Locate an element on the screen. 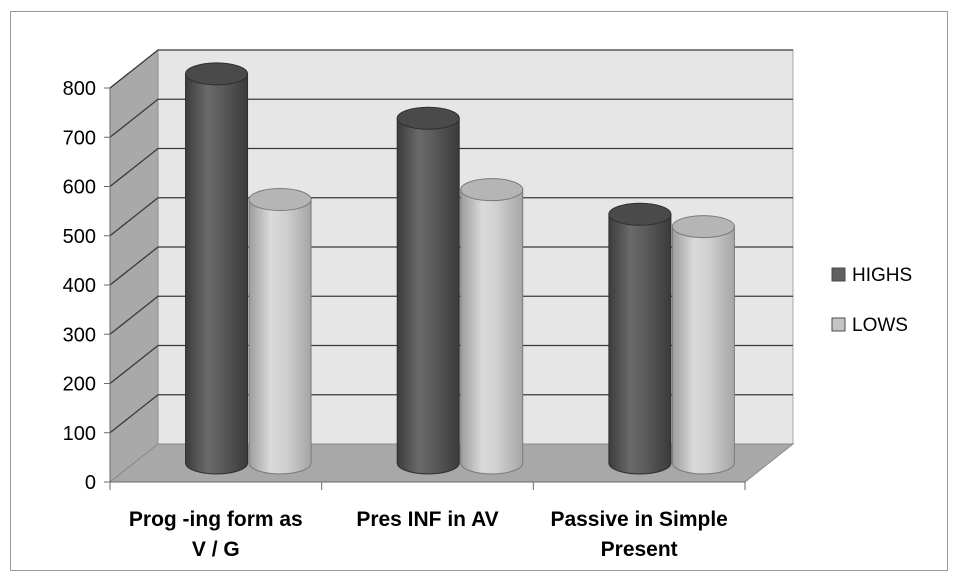 The height and width of the screenshot is (577, 961). legend-swatch-lows is located at coordinates (838, 324).